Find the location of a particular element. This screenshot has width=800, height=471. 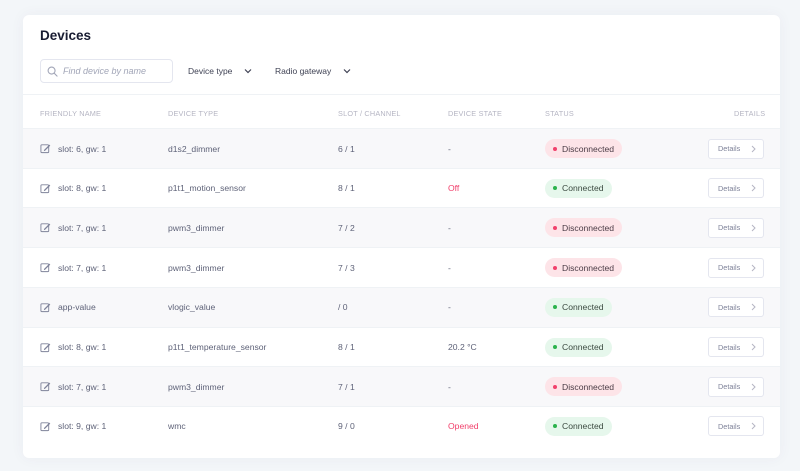

friendly-name-cell: slot: 6, gw: 1 is located at coordinates (73, 148).